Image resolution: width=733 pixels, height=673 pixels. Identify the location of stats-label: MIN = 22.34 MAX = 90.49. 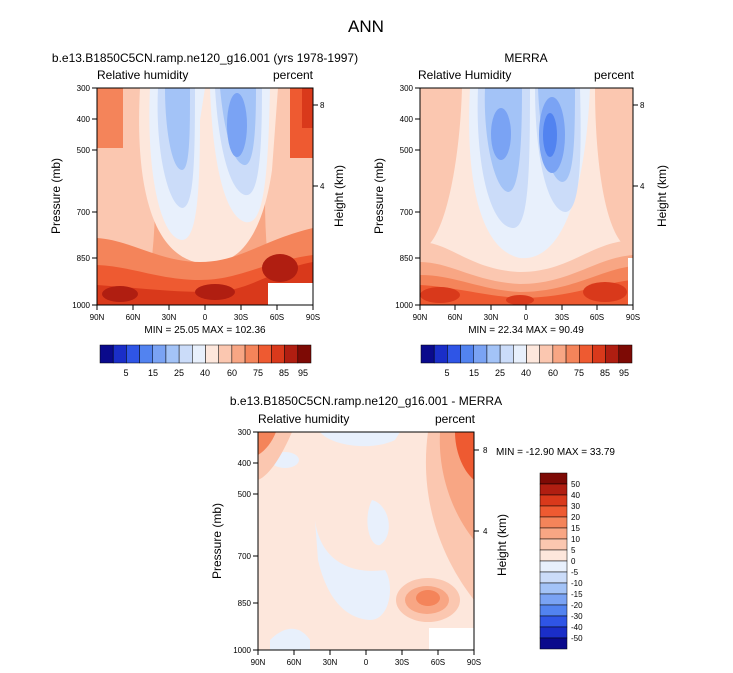
(526, 330).